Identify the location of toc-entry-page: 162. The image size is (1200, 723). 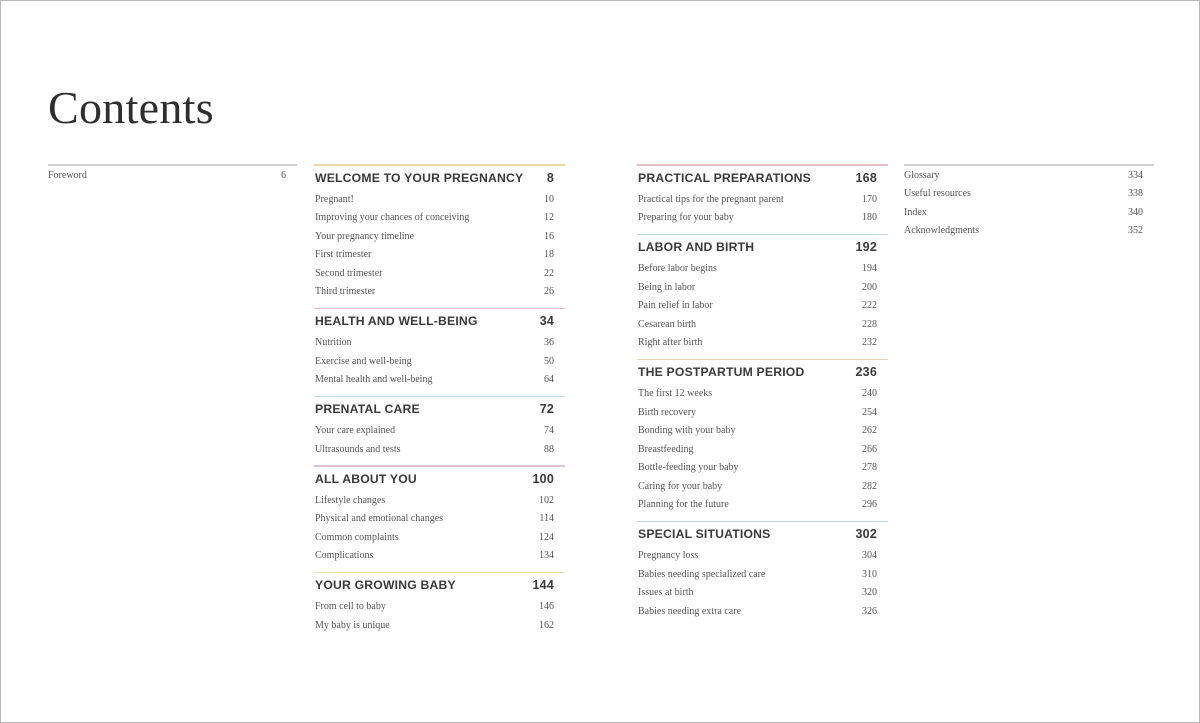
(546, 625).